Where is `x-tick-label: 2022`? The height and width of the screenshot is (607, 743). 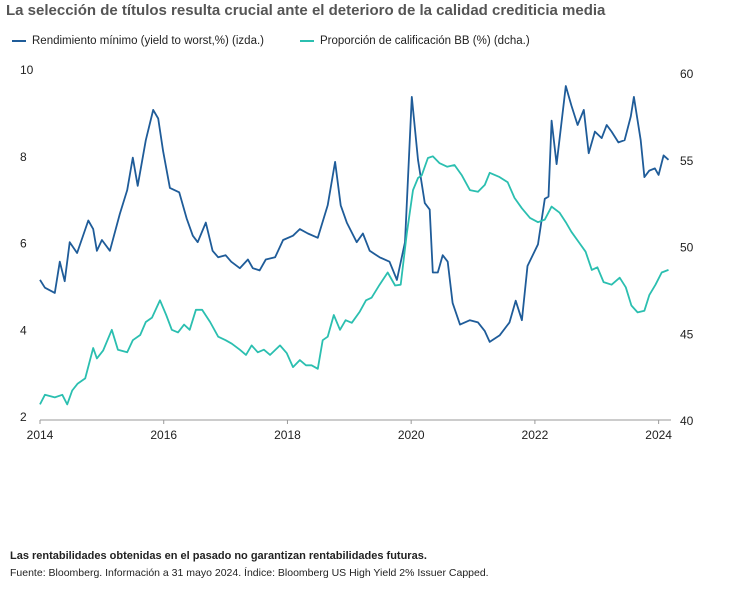 x-tick-label: 2022 is located at coordinates (535, 435).